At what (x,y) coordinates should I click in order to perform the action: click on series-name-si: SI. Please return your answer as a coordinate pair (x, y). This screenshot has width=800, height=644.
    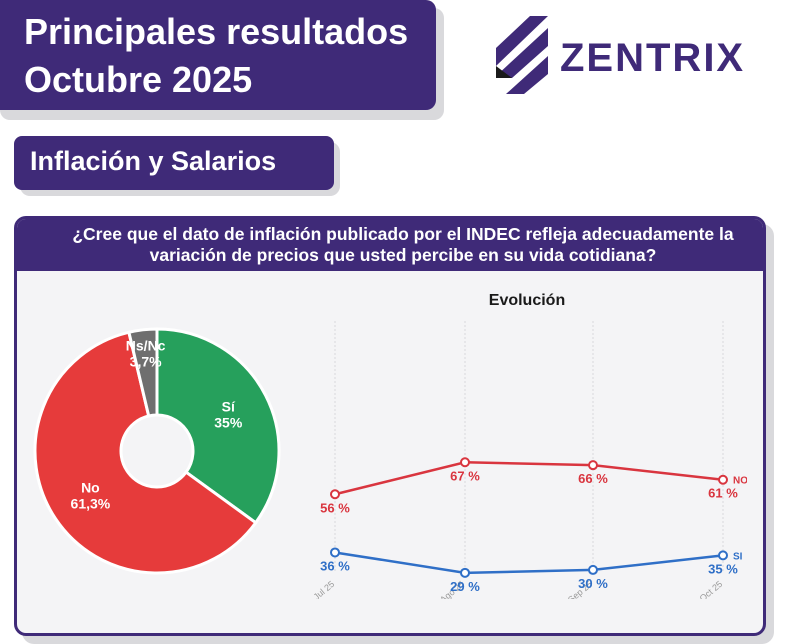
    Looking at the image, I should click on (738, 556).